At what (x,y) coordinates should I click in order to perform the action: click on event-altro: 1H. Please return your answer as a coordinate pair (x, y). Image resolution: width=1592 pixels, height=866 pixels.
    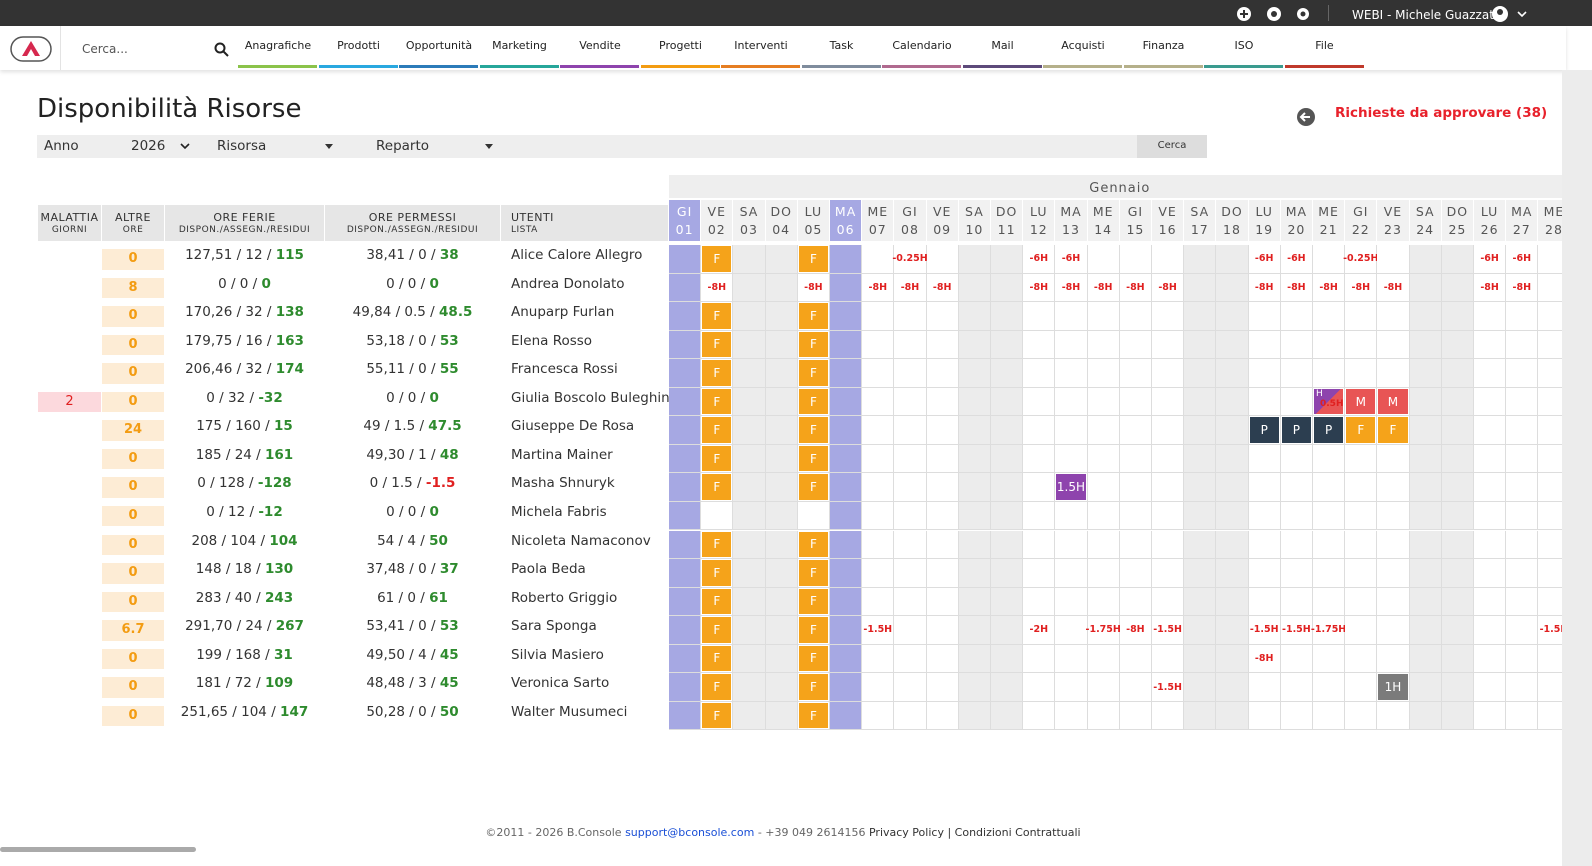
    Looking at the image, I should click on (1393, 687).